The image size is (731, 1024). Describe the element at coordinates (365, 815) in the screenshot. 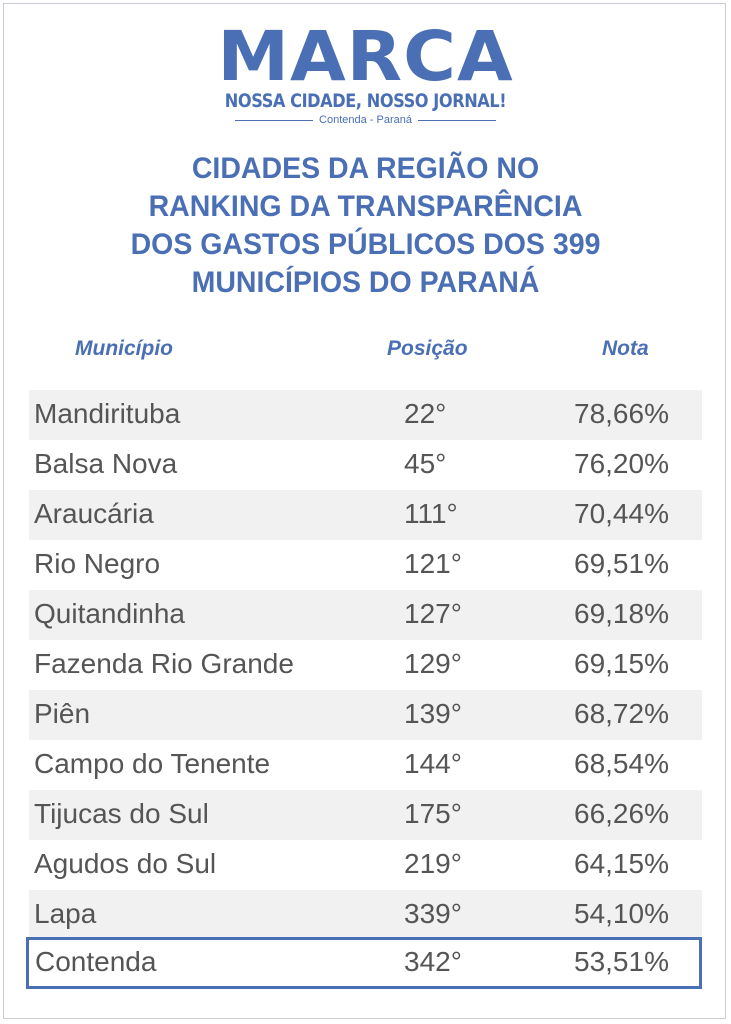

I see `table-row: Tijucas do Sul 175° 66,26%` at that location.